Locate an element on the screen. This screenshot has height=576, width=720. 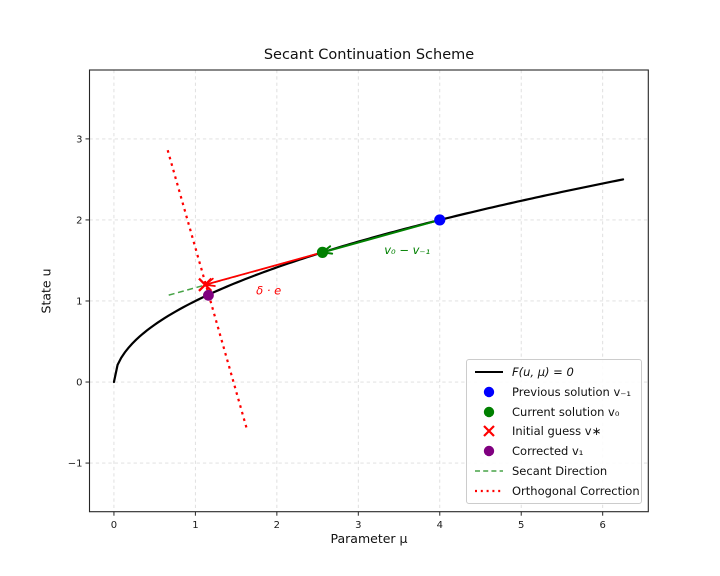
correction-step-arrow-line is located at coordinates (263, 268).